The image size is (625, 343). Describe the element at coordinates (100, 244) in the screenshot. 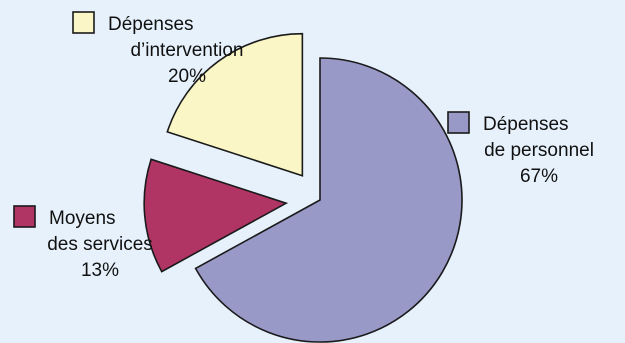

I see `slice-category-label: des services` at that location.